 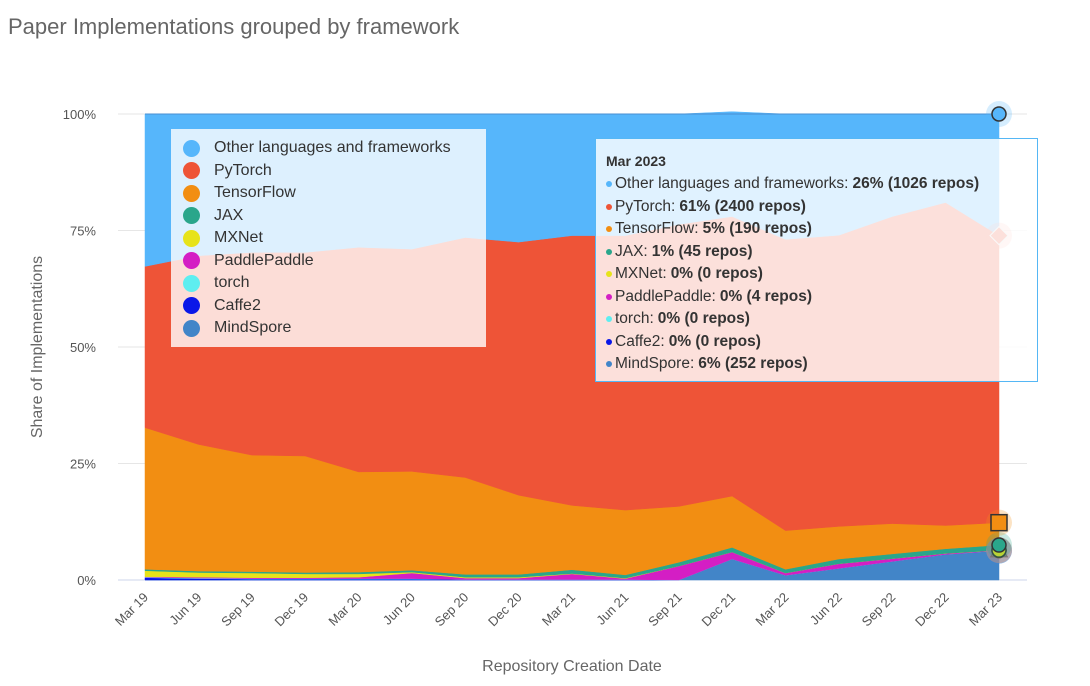 I want to click on legend-item: Caffe2, so click(x=328, y=306).